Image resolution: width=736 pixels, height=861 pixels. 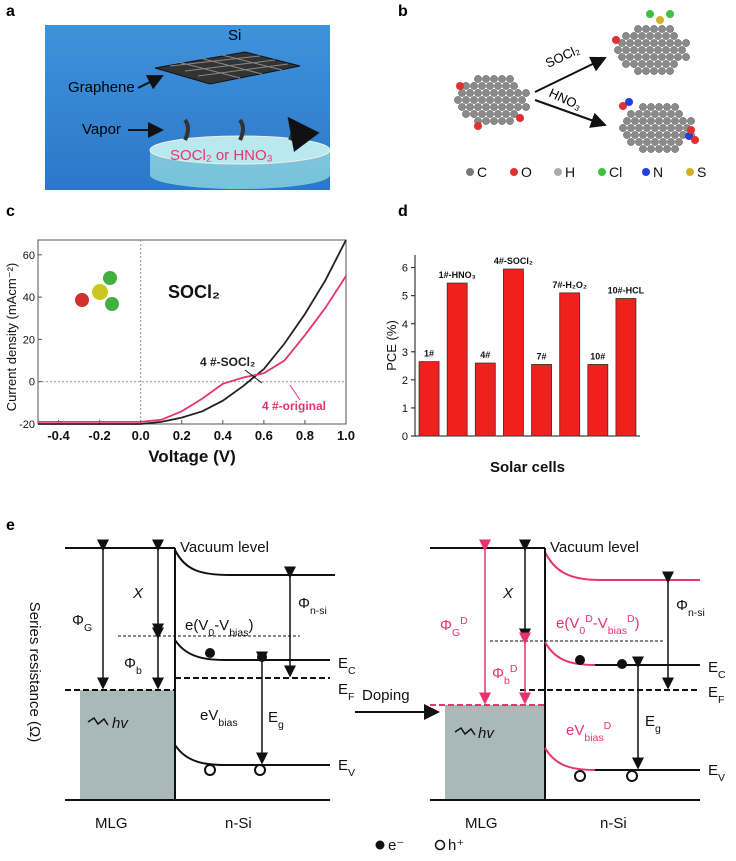 What do you see at coordinates (224, 547) in the screenshot?
I see `label: Vacuum level` at bounding box center [224, 547].